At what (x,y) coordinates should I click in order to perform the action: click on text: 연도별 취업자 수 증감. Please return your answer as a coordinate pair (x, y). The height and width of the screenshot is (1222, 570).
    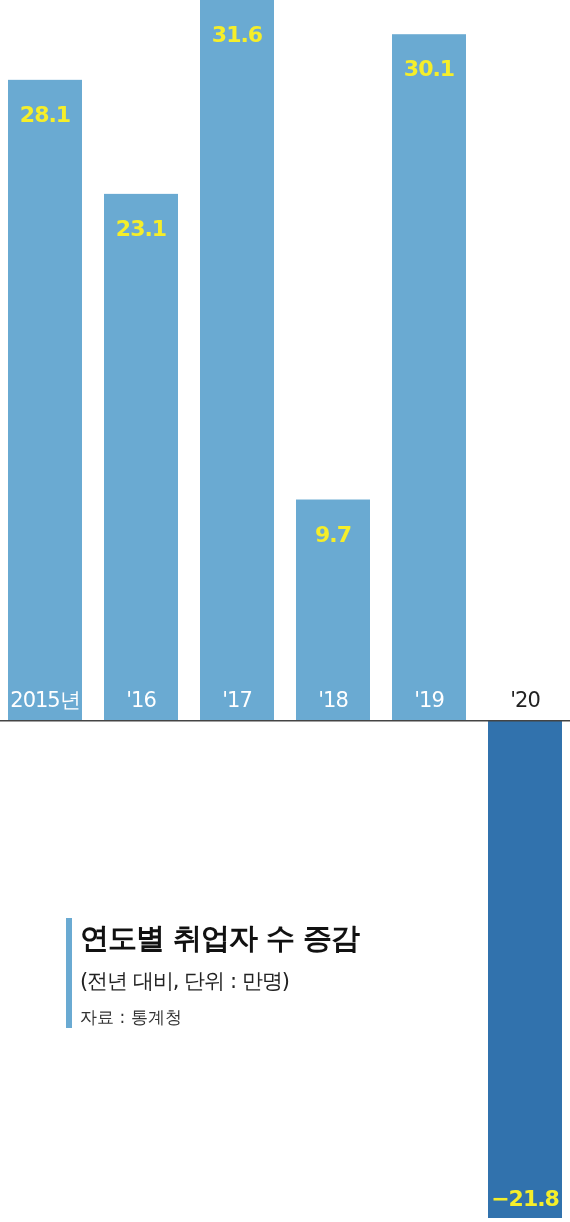
    Looking at the image, I should click on (220, 938).